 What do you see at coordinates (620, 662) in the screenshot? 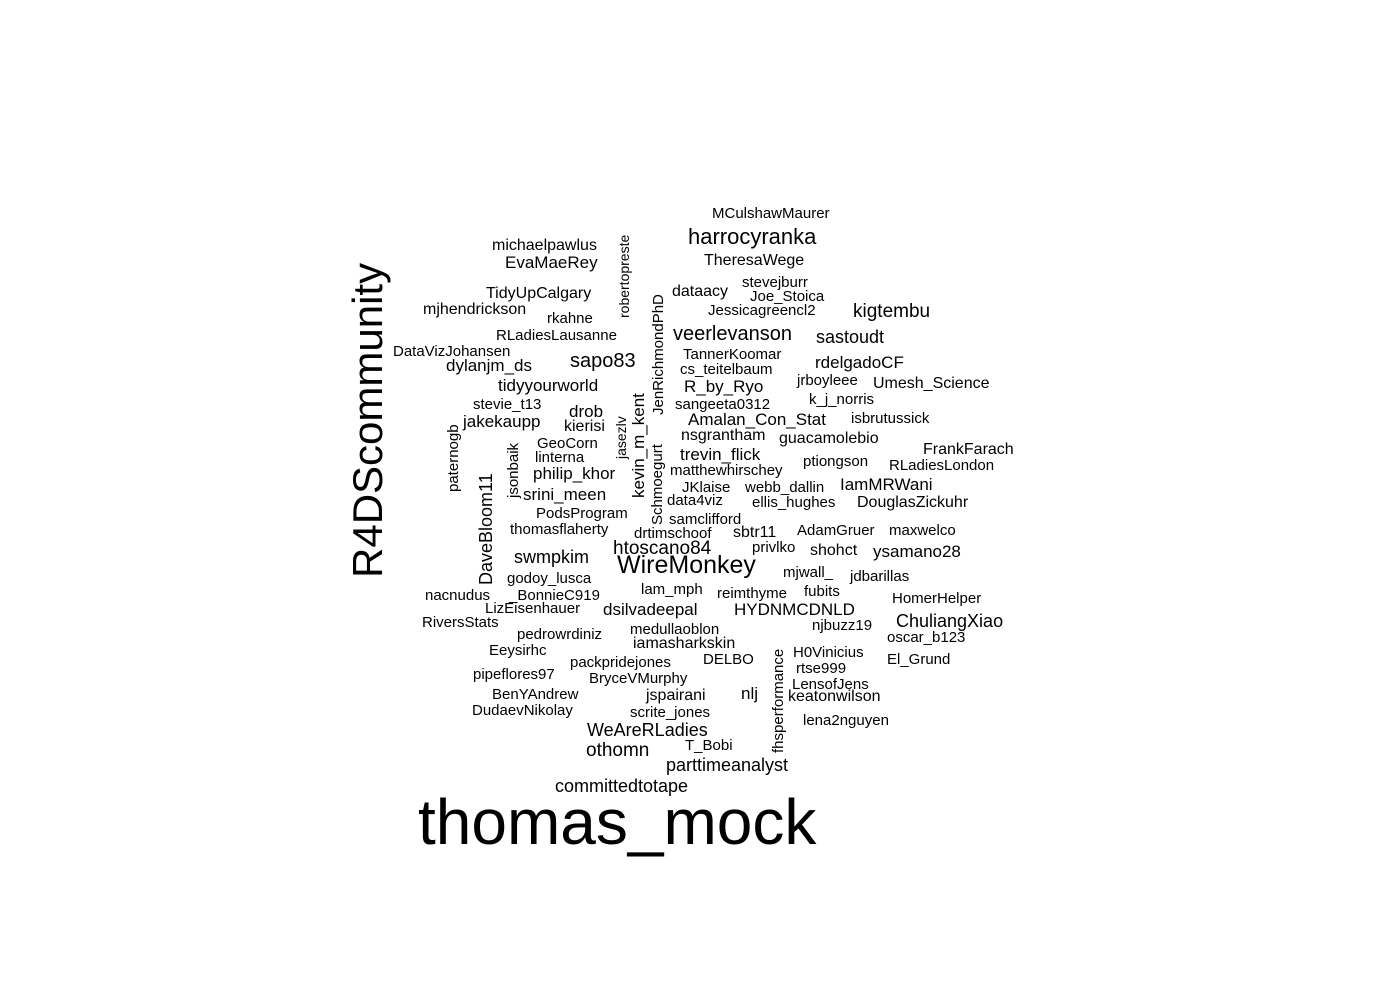
I see `cloud-word: packpridejones` at bounding box center [620, 662].